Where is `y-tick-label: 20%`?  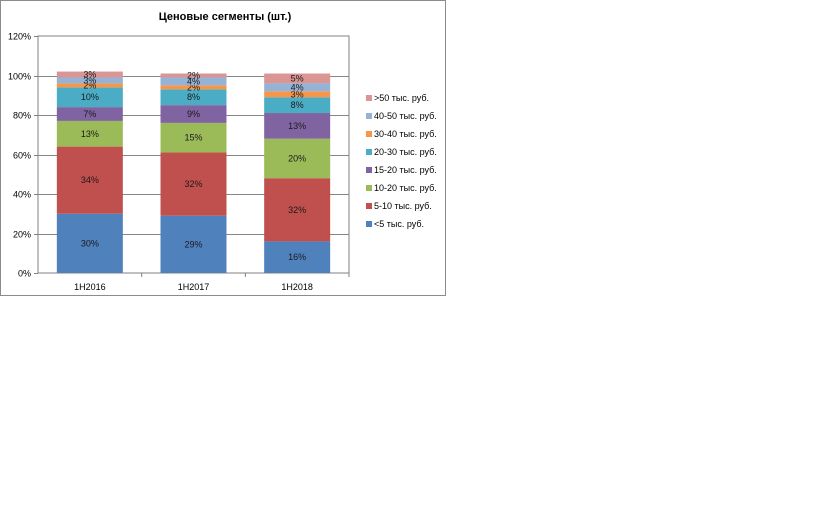 y-tick-label: 20% is located at coordinates (22, 235).